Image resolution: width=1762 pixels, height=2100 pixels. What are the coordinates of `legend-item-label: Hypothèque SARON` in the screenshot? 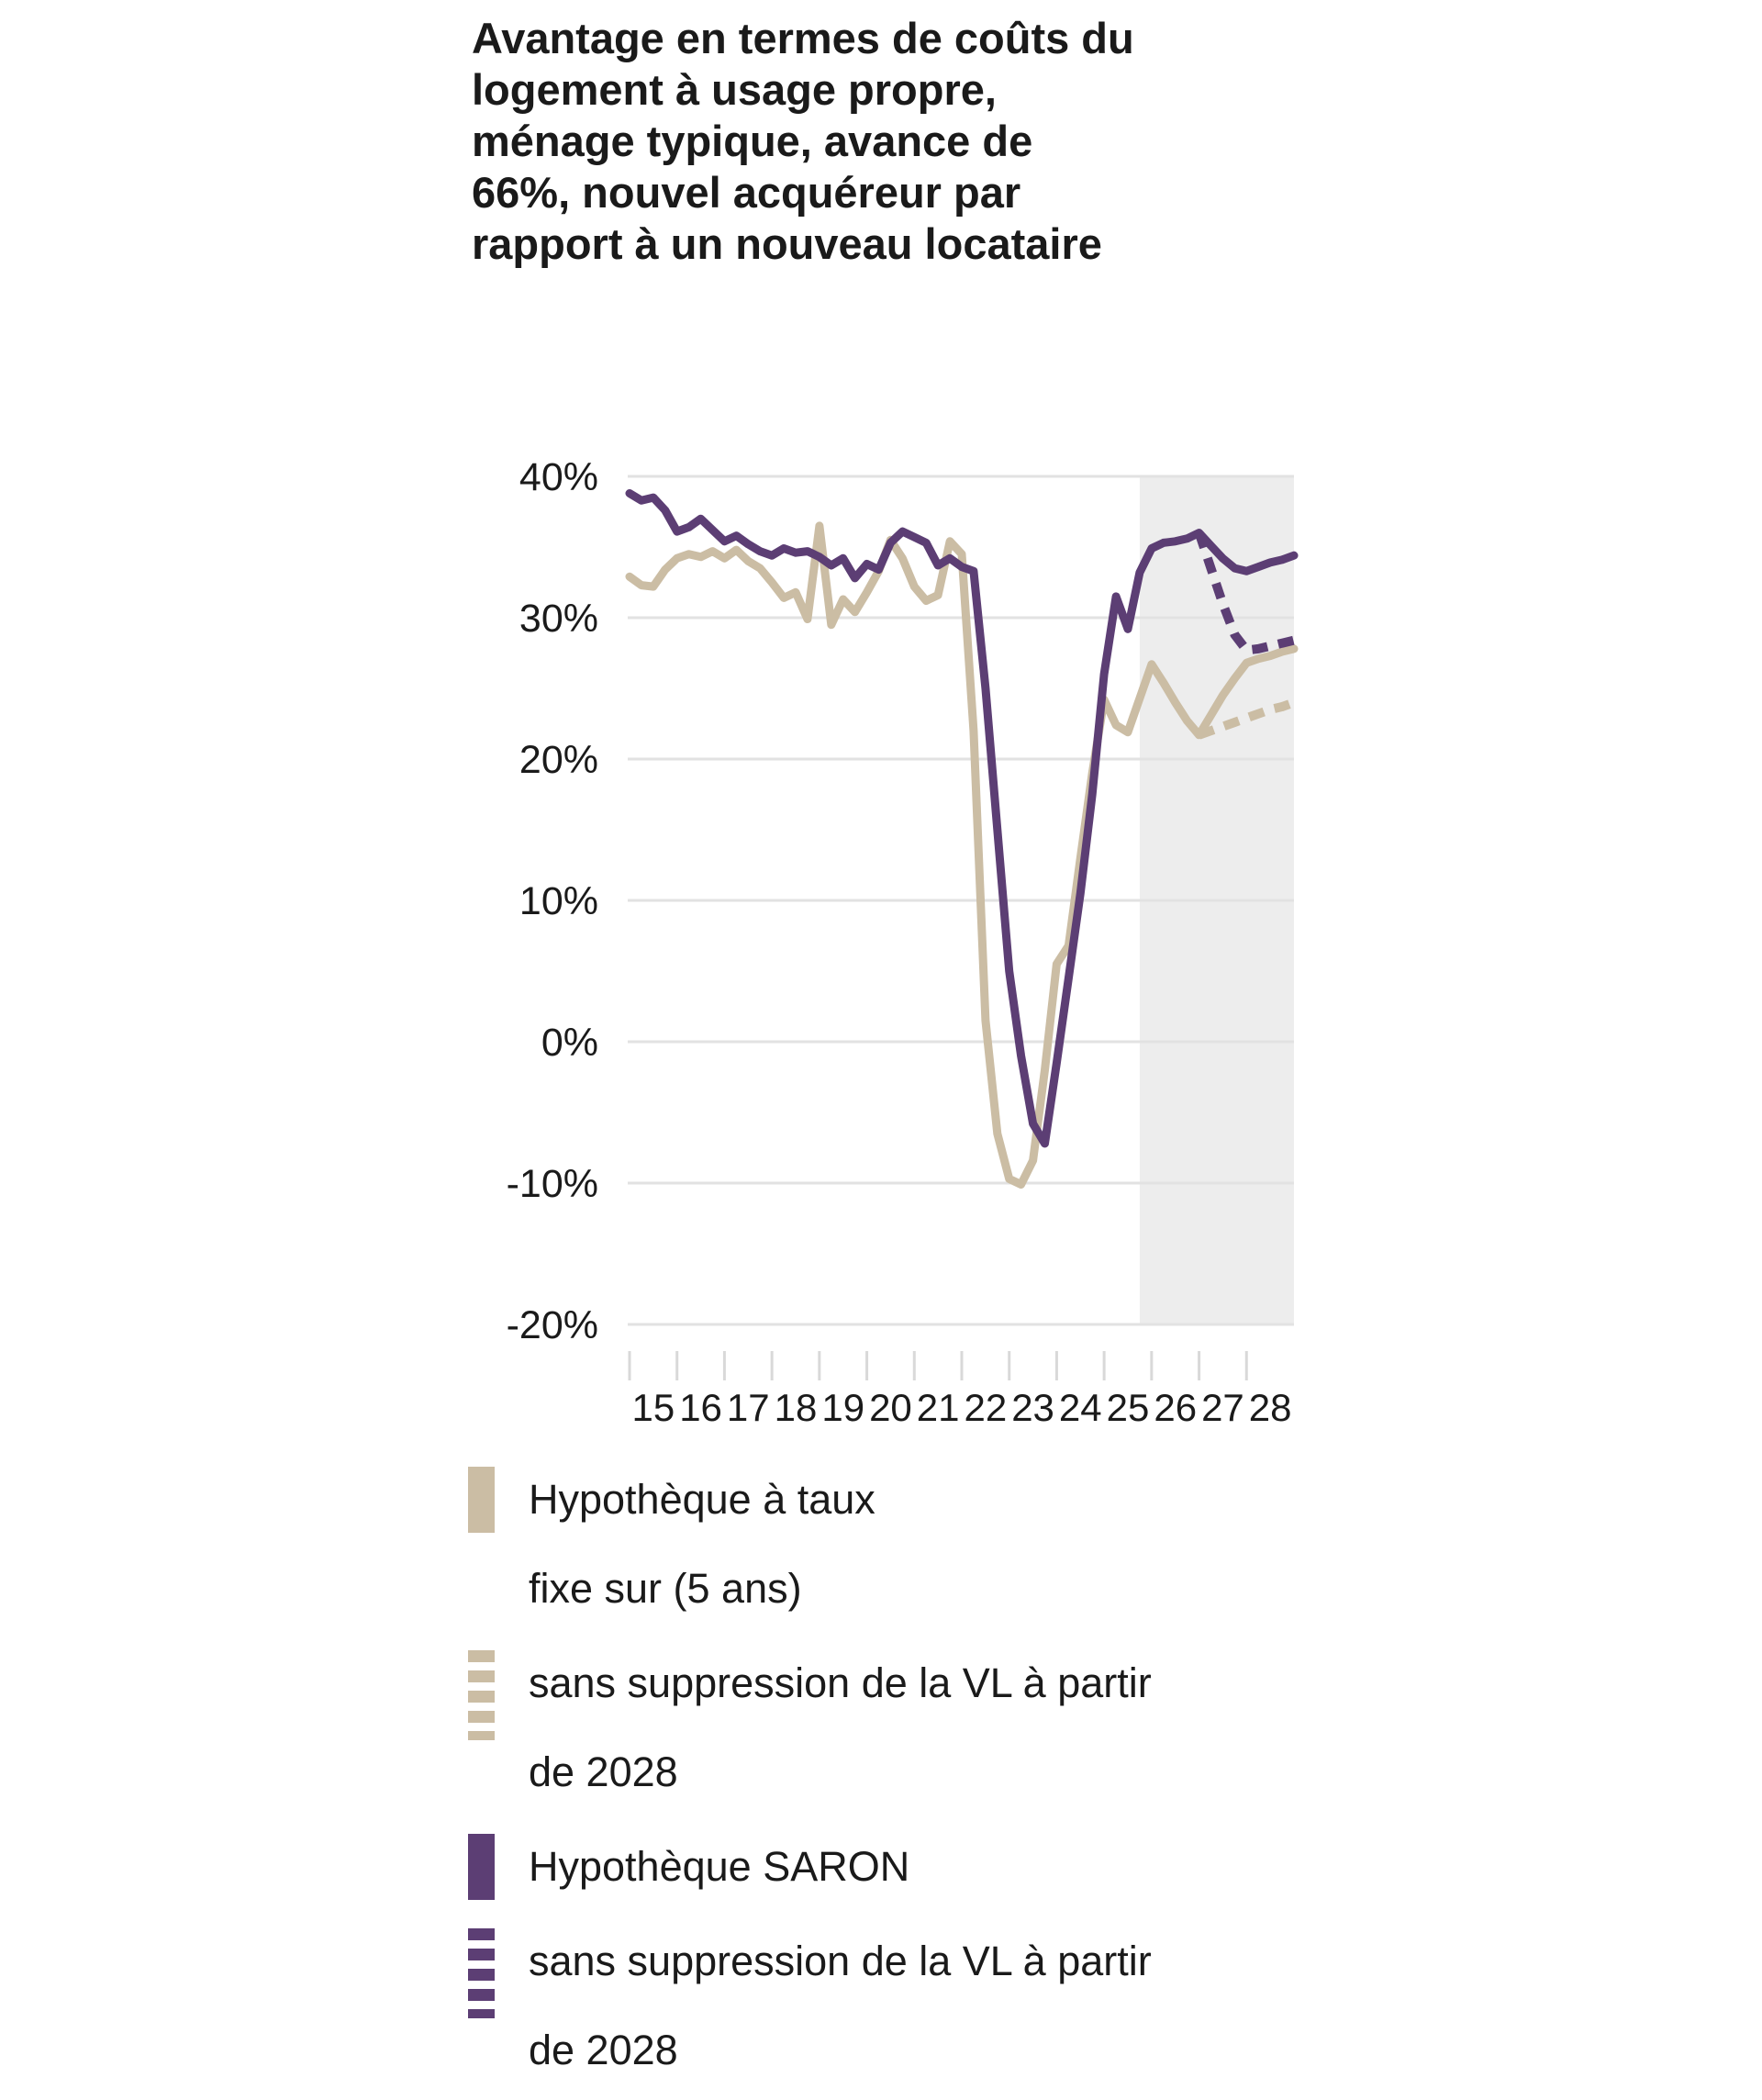 It's located at (719, 1866).